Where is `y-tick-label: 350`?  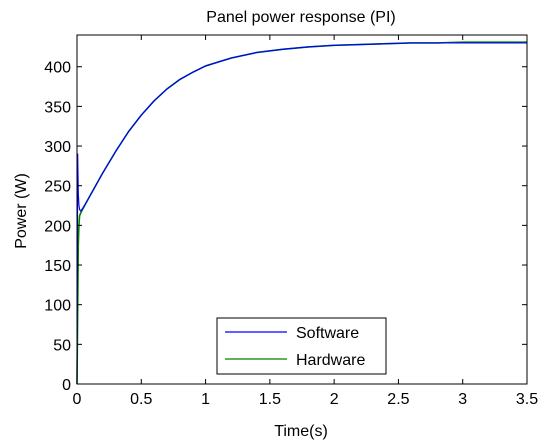 y-tick-label: 350 is located at coordinates (57, 107).